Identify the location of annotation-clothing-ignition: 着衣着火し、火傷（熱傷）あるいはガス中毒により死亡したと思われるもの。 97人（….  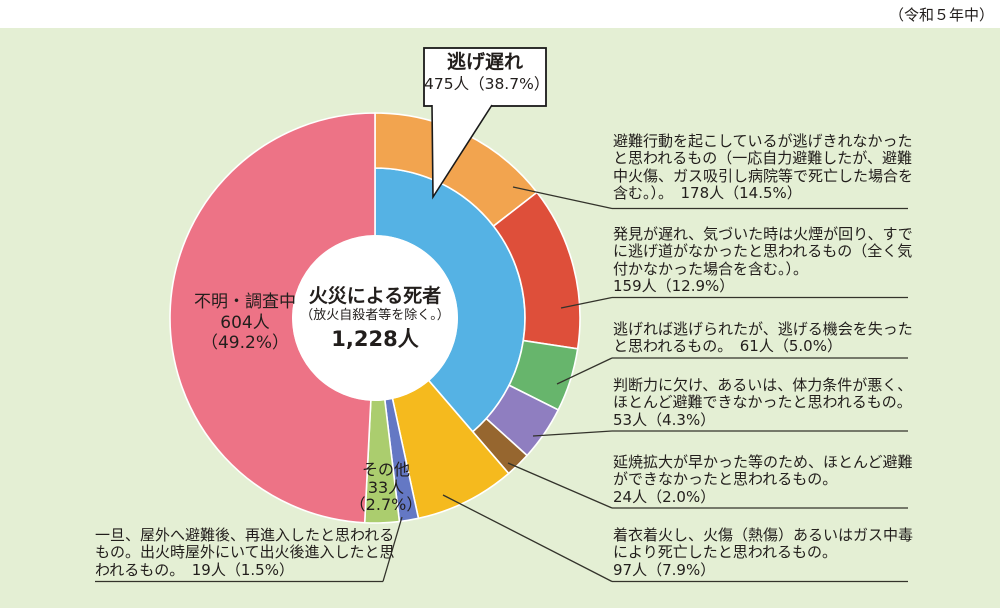
(763, 552).